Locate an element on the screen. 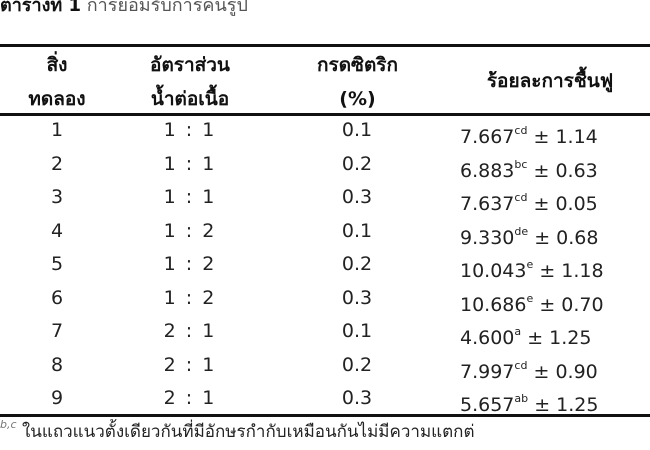  header-recovery: ร้อยละการชื้นฟู is located at coordinates (550, 81).